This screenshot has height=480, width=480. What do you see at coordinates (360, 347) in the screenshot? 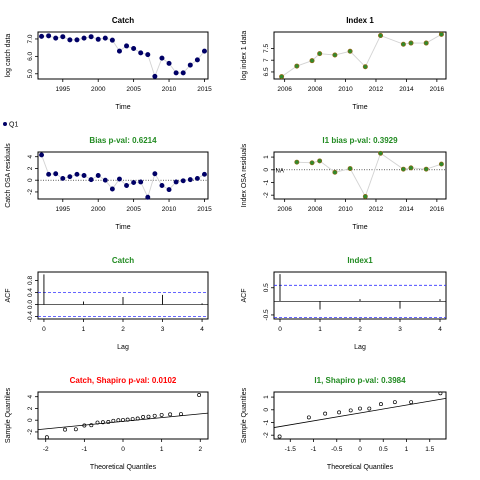
I see `x-axis-label: Lag` at bounding box center [360, 347].